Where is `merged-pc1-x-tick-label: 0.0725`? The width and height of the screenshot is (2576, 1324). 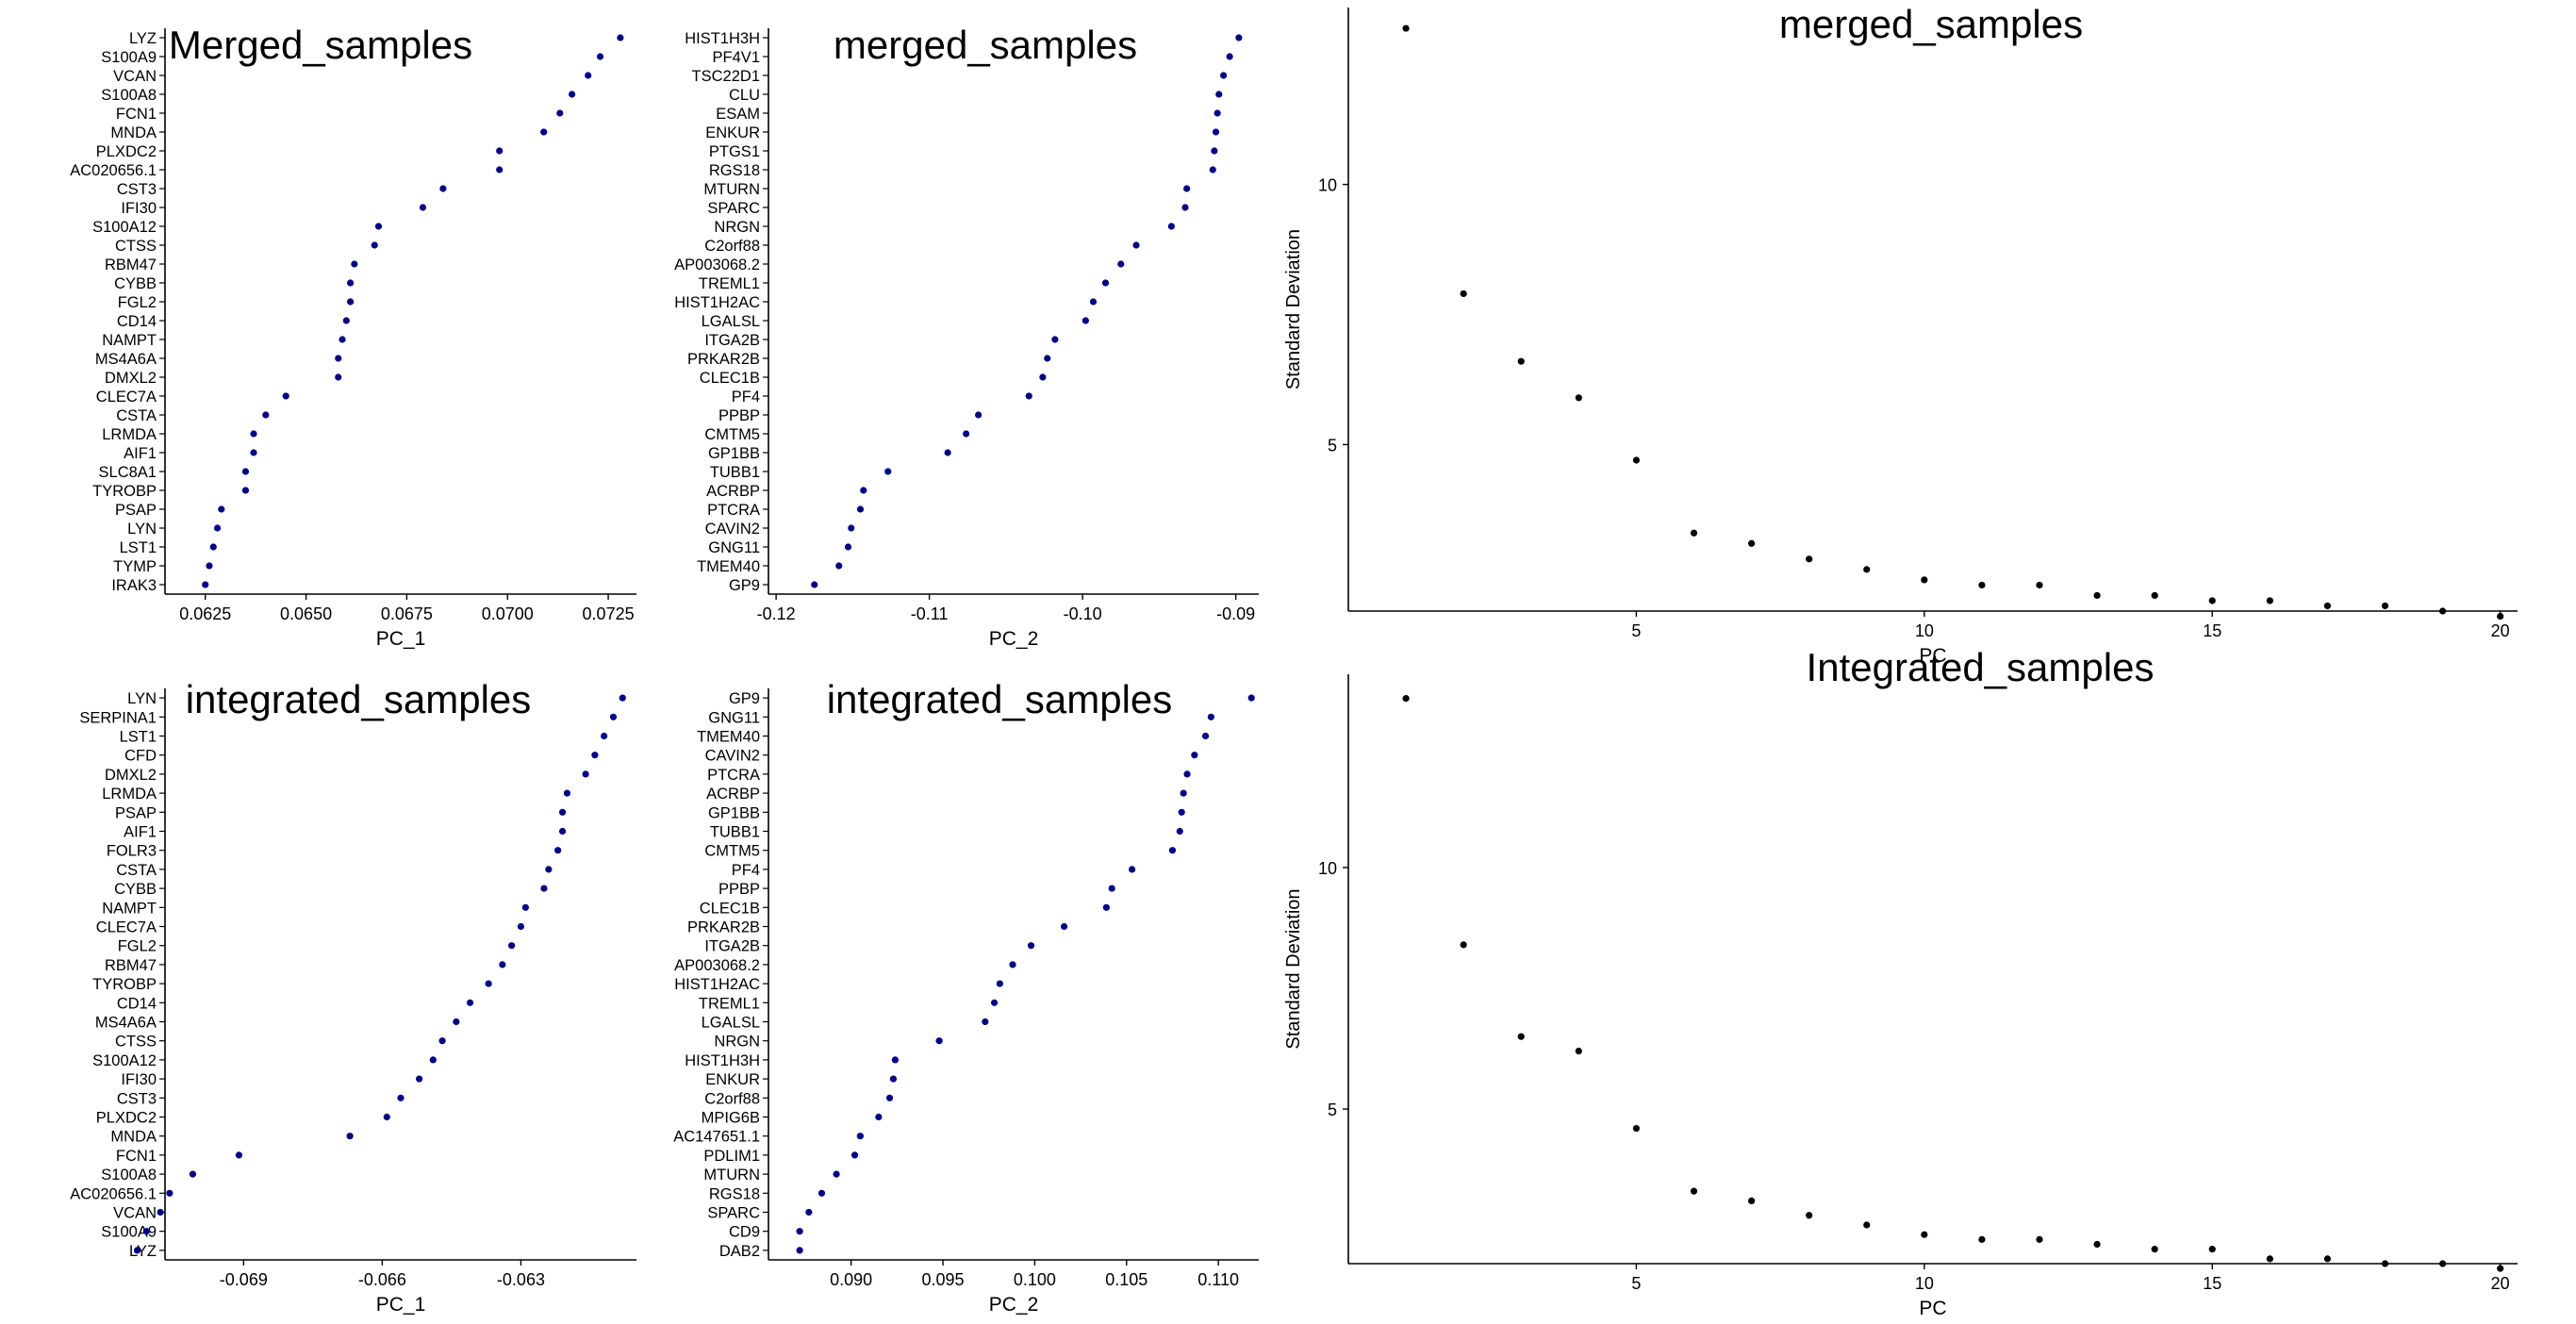
merged-pc1-x-tick-label: 0.0725 is located at coordinates (609, 613).